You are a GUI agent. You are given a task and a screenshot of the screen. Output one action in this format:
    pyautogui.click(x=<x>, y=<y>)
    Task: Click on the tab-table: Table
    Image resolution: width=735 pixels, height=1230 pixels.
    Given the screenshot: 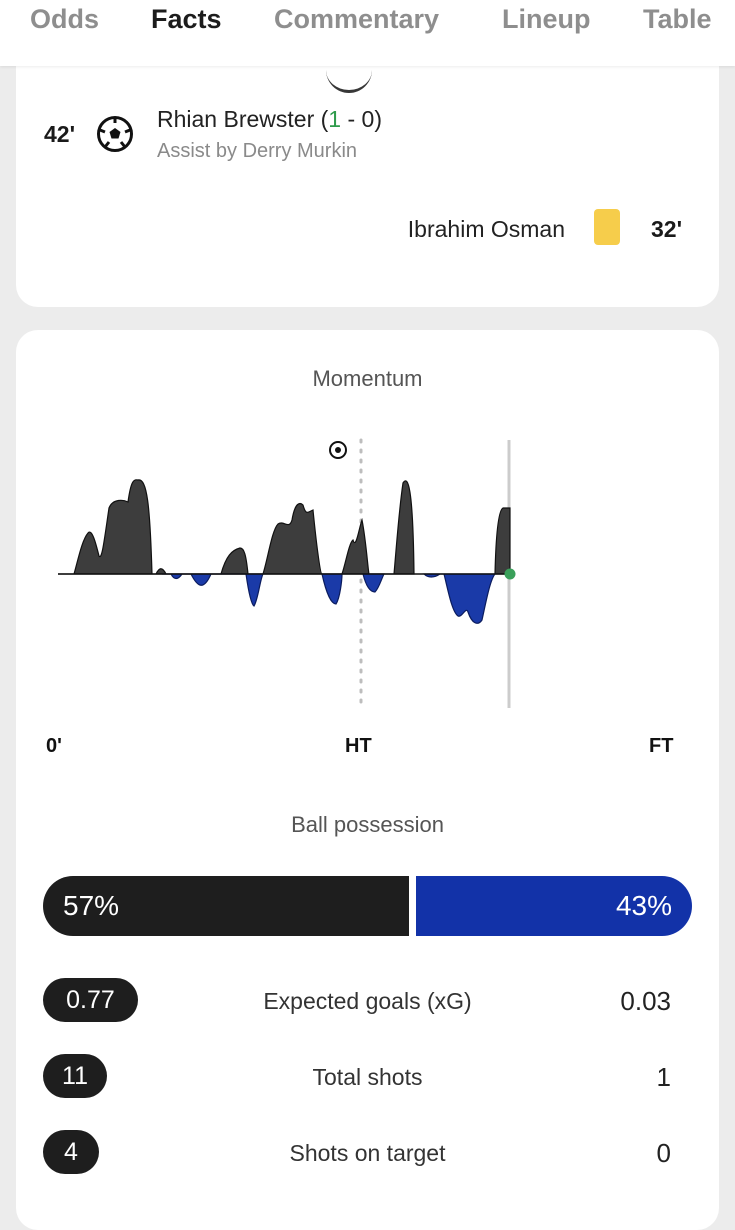 What is the action you would take?
    pyautogui.click(x=677, y=19)
    